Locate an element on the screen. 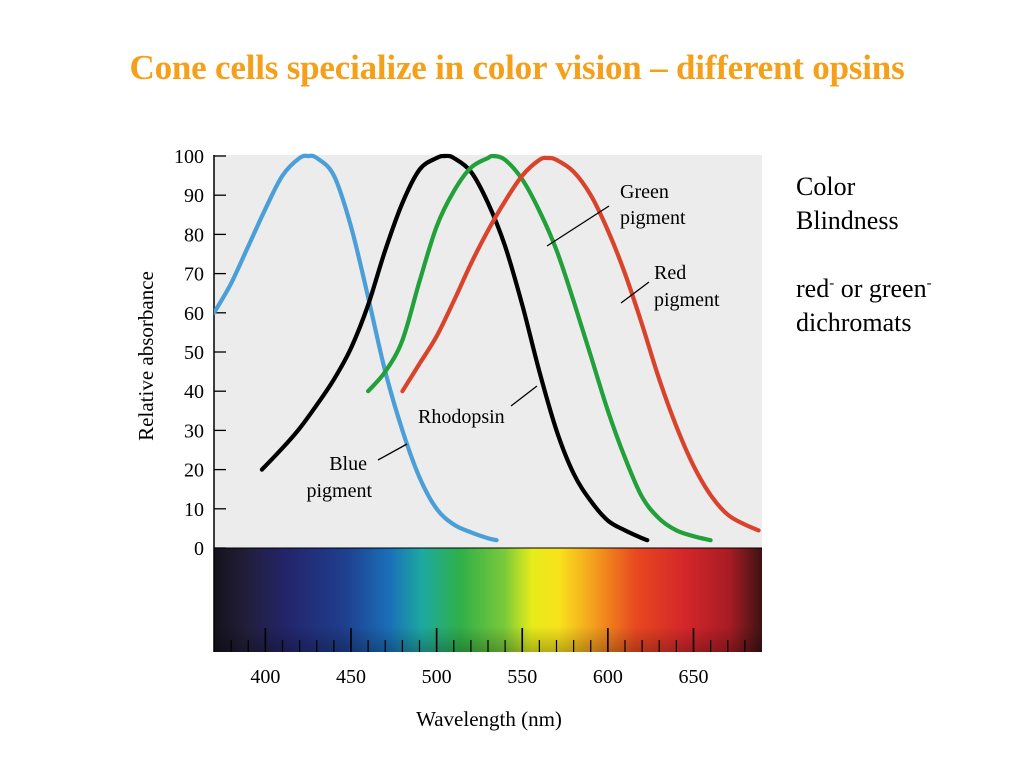 Image resolution: width=1024 pixels, height=768 pixels. side-note-line-dichromats: dichromats is located at coordinates (854, 322).